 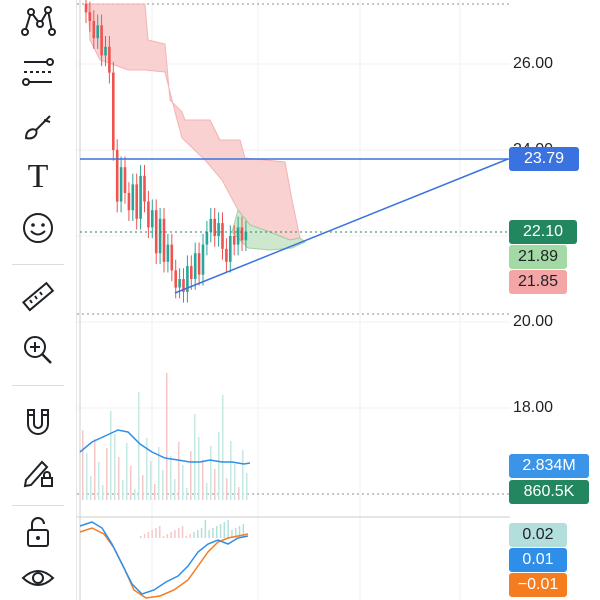 What do you see at coordinates (164, 563) in the screenshot?
I see `signal-line` at bounding box center [164, 563].